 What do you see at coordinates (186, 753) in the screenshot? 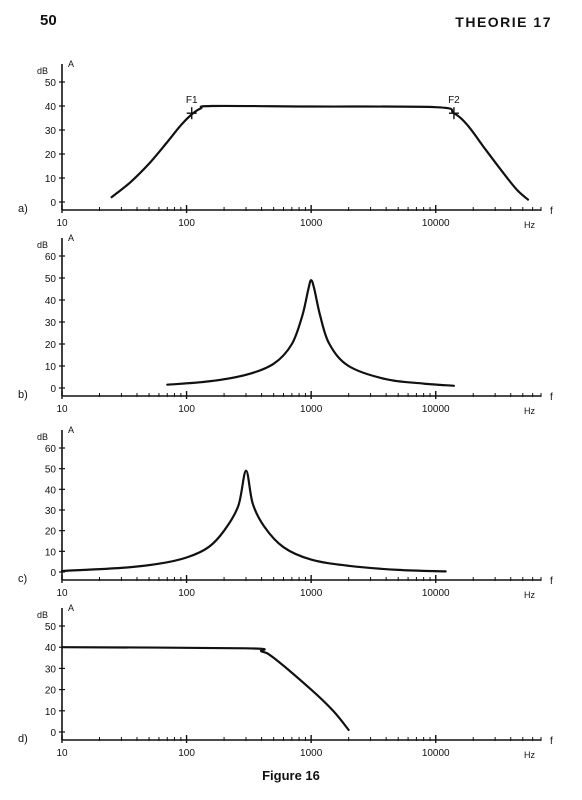
I see `chart-d-x-tick-label: 100` at bounding box center [186, 753].